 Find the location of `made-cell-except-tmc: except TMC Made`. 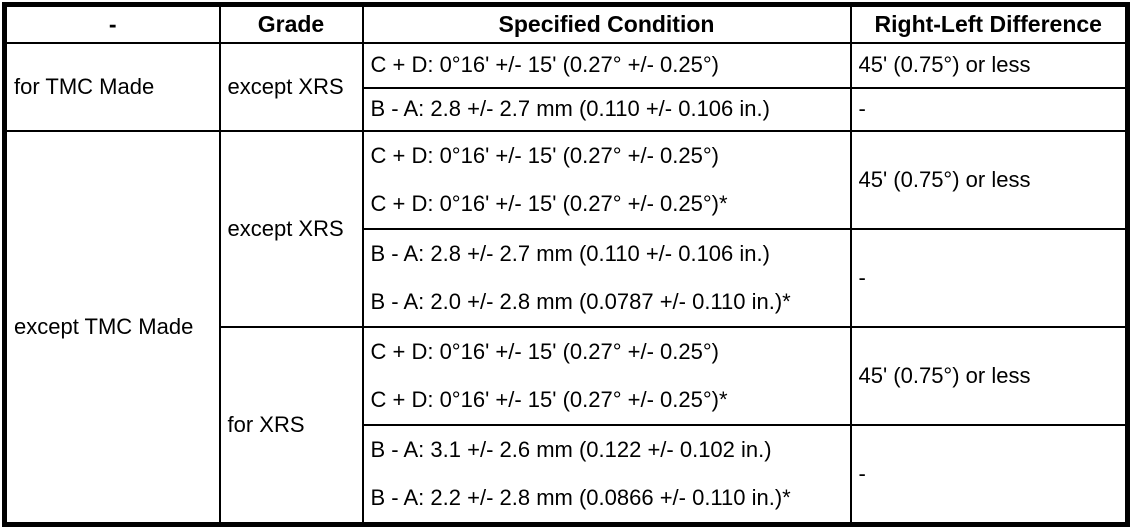

made-cell-except-tmc: except TMC Made is located at coordinates (112, 327).